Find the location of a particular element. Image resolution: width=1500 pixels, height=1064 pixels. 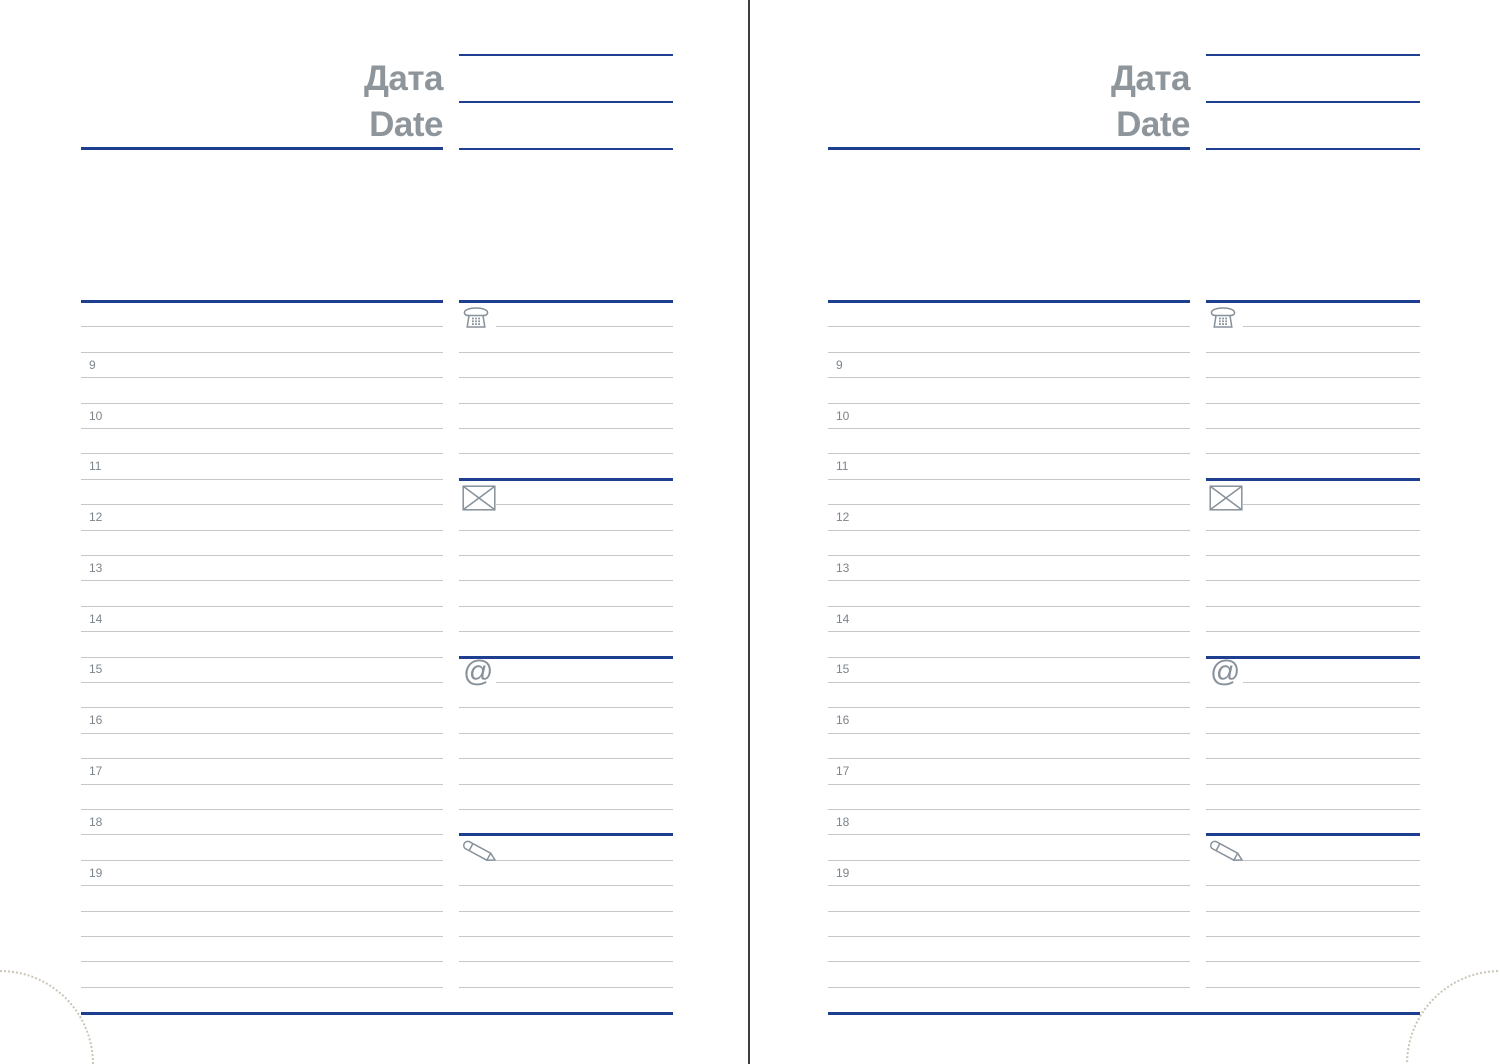

date-label-en: Date is located at coordinates (1153, 124).